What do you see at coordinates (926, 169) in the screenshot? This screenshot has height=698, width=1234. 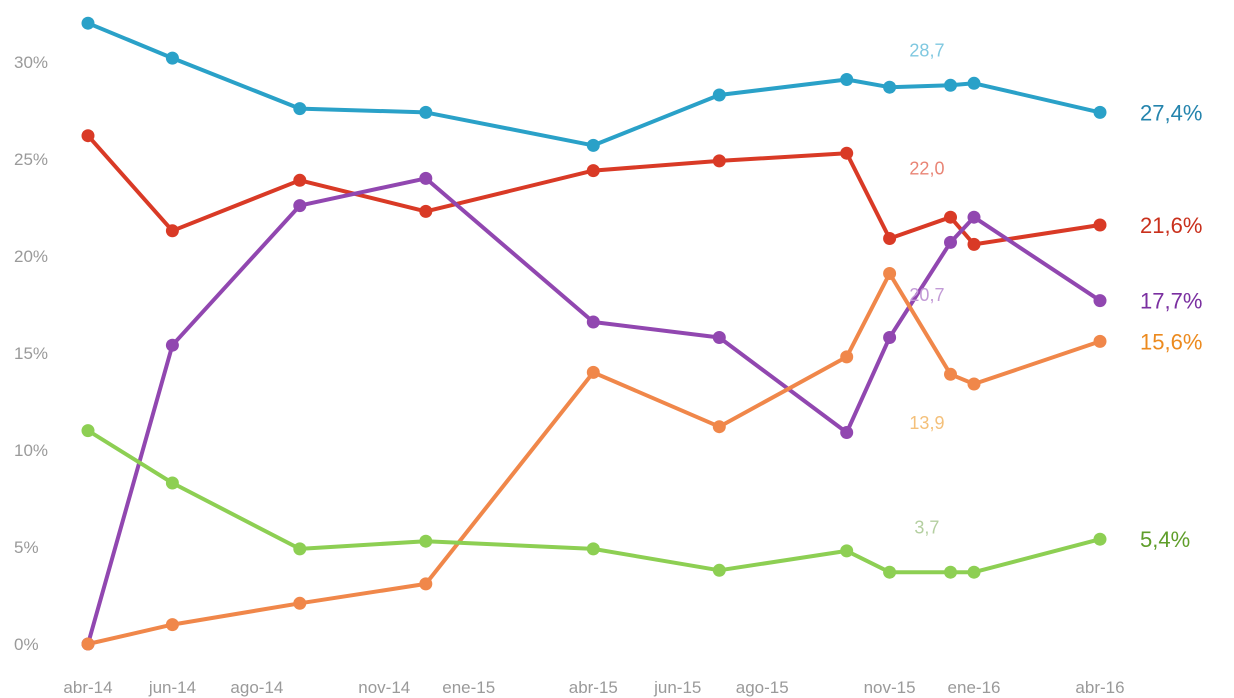 I see `series-annotation: 22,0` at bounding box center [926, 169].